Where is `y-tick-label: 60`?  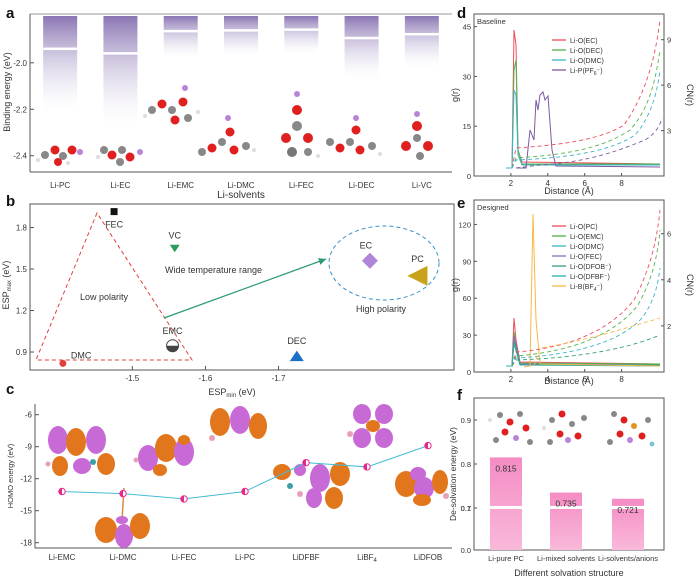
y-tick-label: 60 is located at coordinates (467, 298).